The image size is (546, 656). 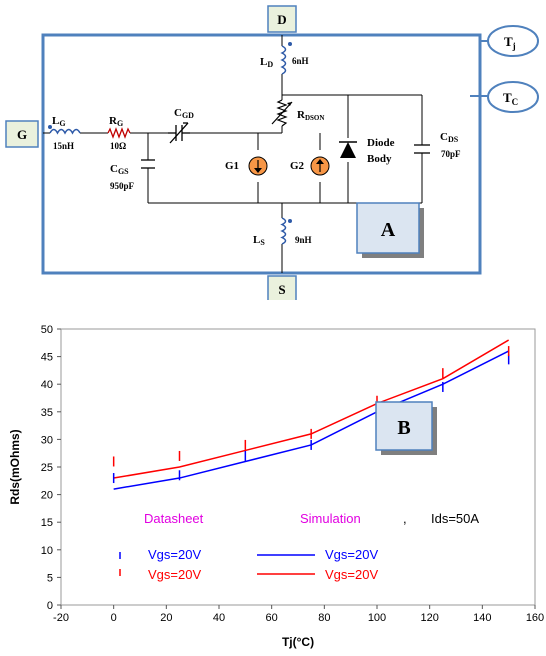 I want to click on g2-arrowhead, so click(x=320, y=161).